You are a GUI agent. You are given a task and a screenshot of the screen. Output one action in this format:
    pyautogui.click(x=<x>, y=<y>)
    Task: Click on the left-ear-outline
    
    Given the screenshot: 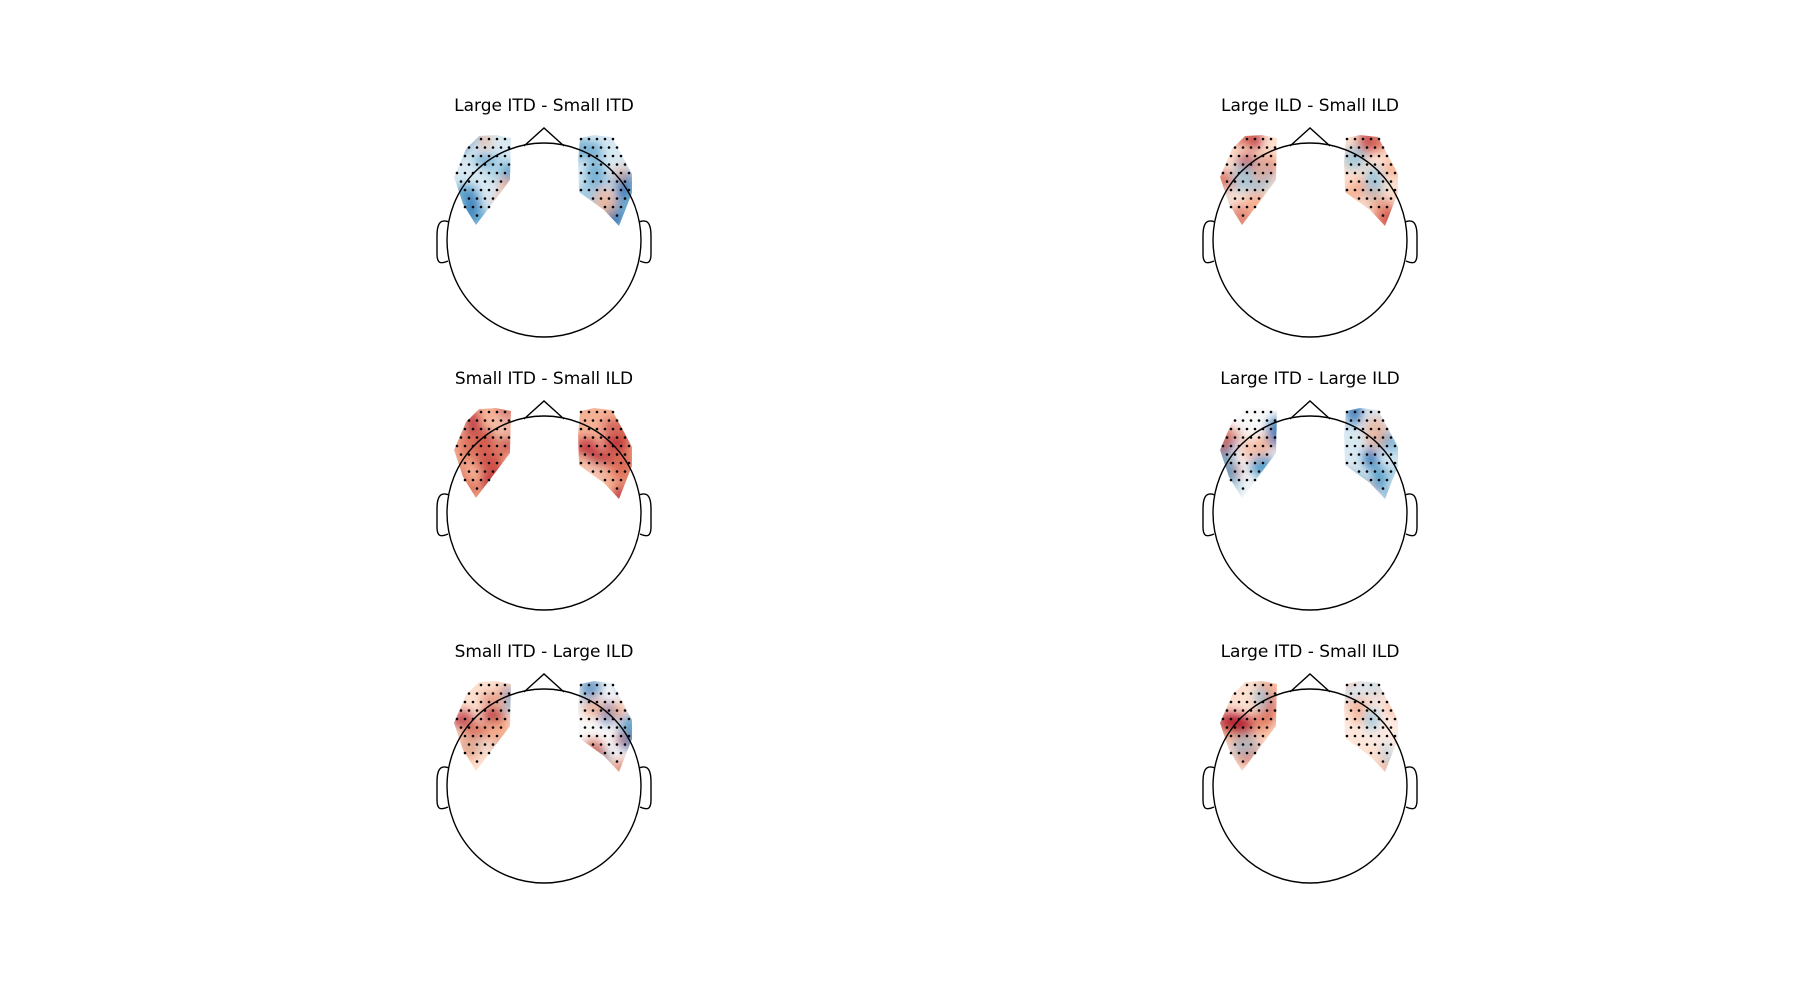 What is the action you would take?
    pyautogui.click(x=443, y=788)
    